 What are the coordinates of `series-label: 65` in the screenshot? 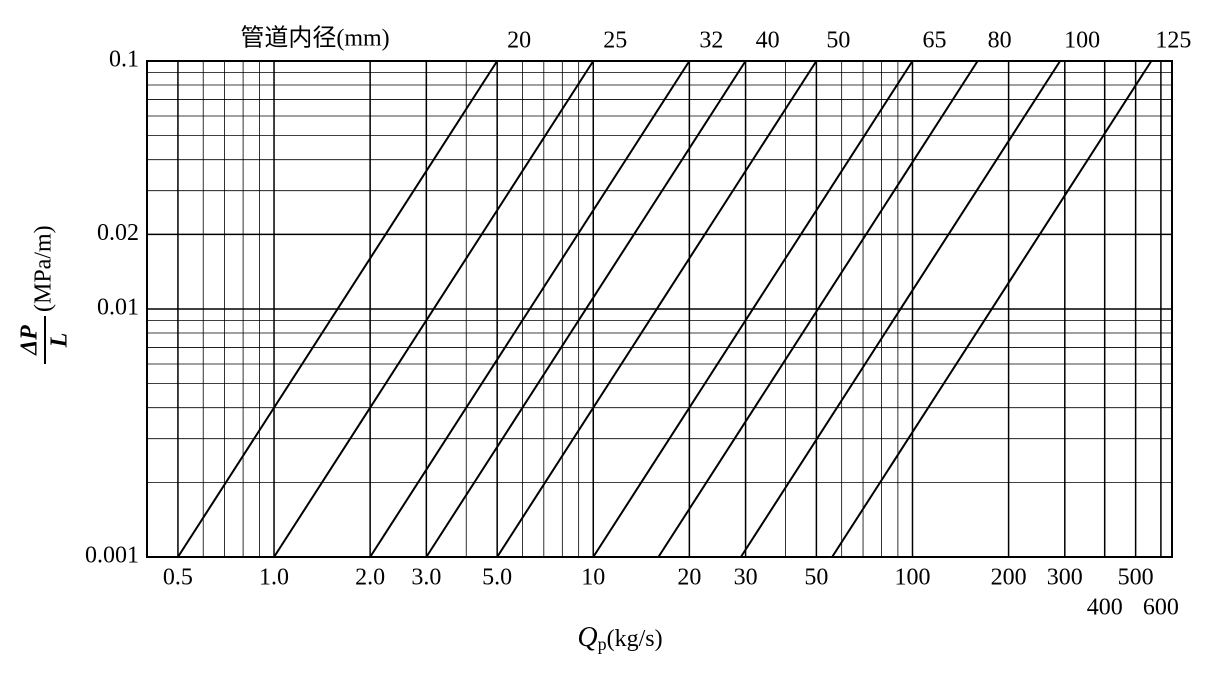 It's located at (934, 41).